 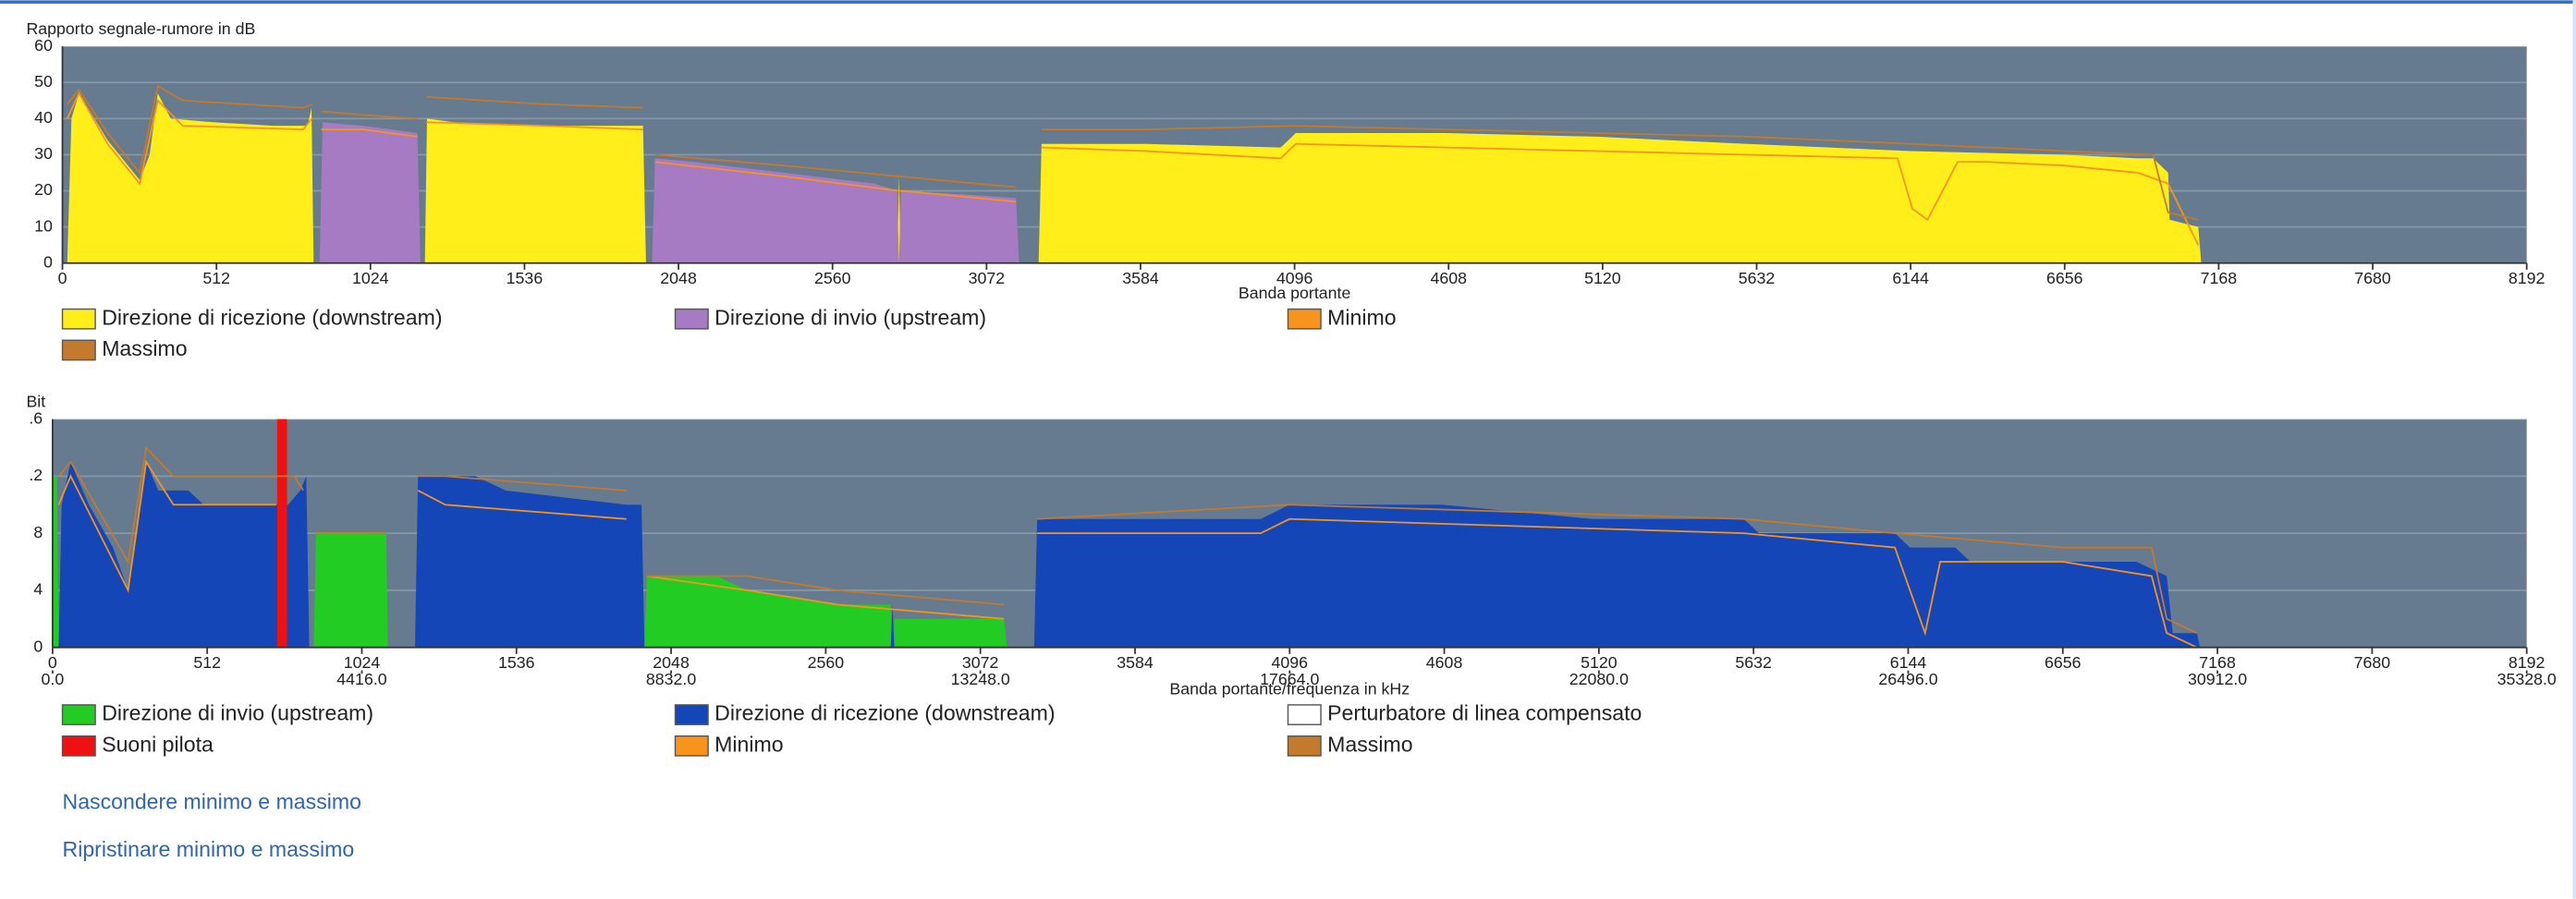 I want to click on y-tick-label: .6, so click(x=36, y=418).